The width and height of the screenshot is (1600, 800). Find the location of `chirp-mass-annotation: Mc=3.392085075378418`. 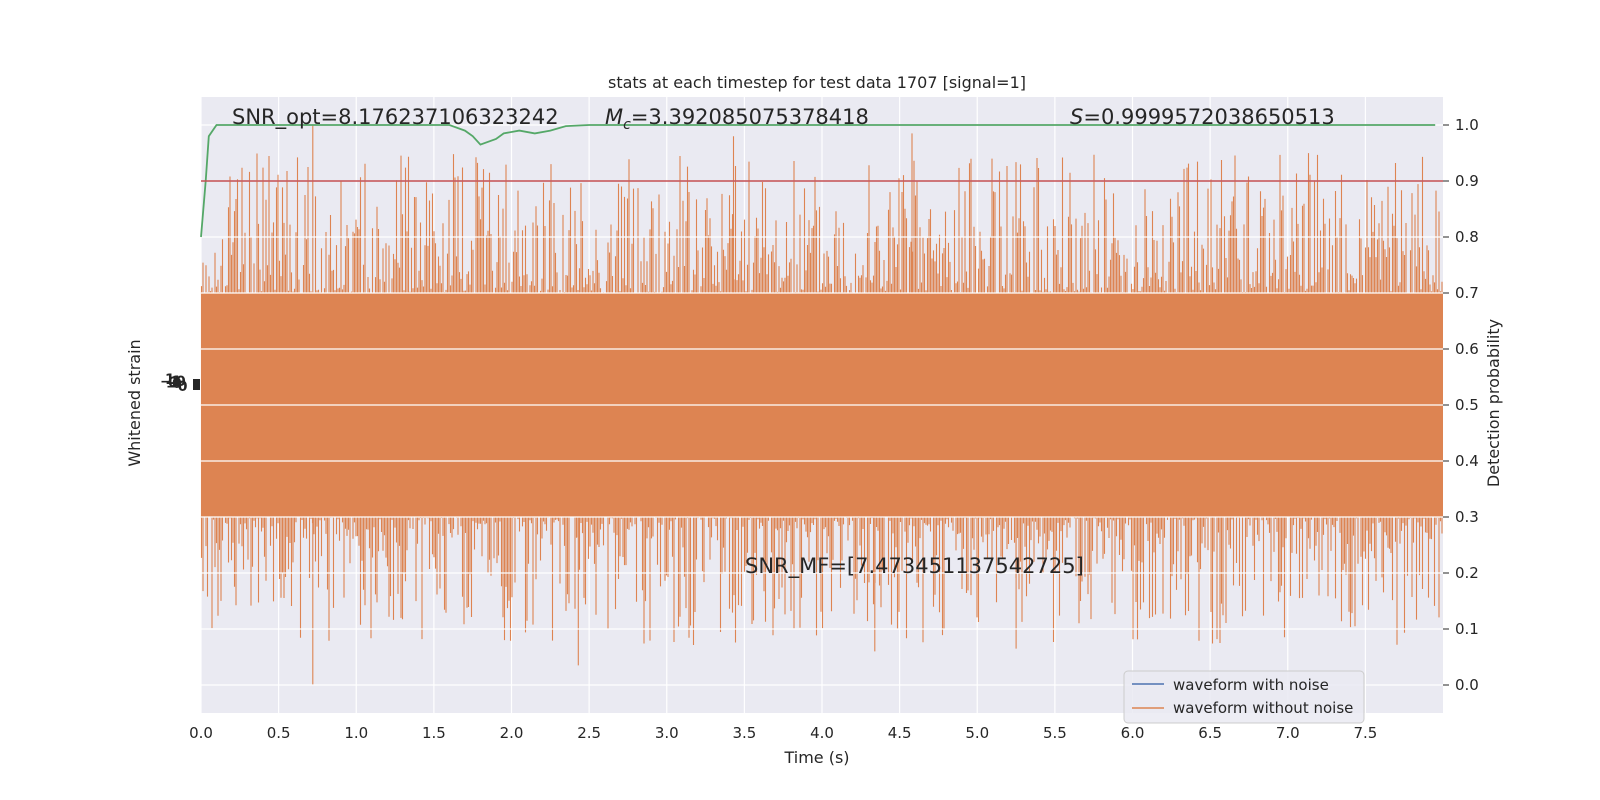

chirp-mass-annotation: Mc=3.392085075378418 is located at coordinates (737, 119).